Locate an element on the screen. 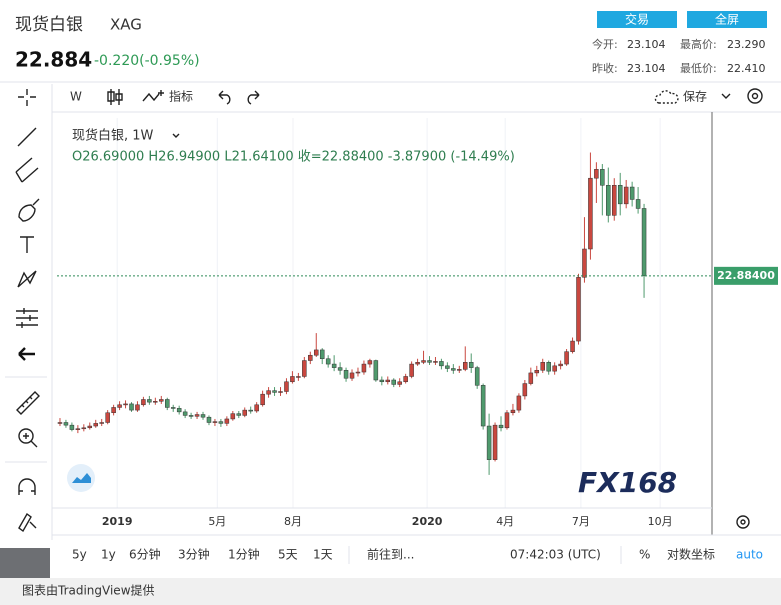 The image size is (781, 605). save-button: 保存 is located at coordinates (695, 97).